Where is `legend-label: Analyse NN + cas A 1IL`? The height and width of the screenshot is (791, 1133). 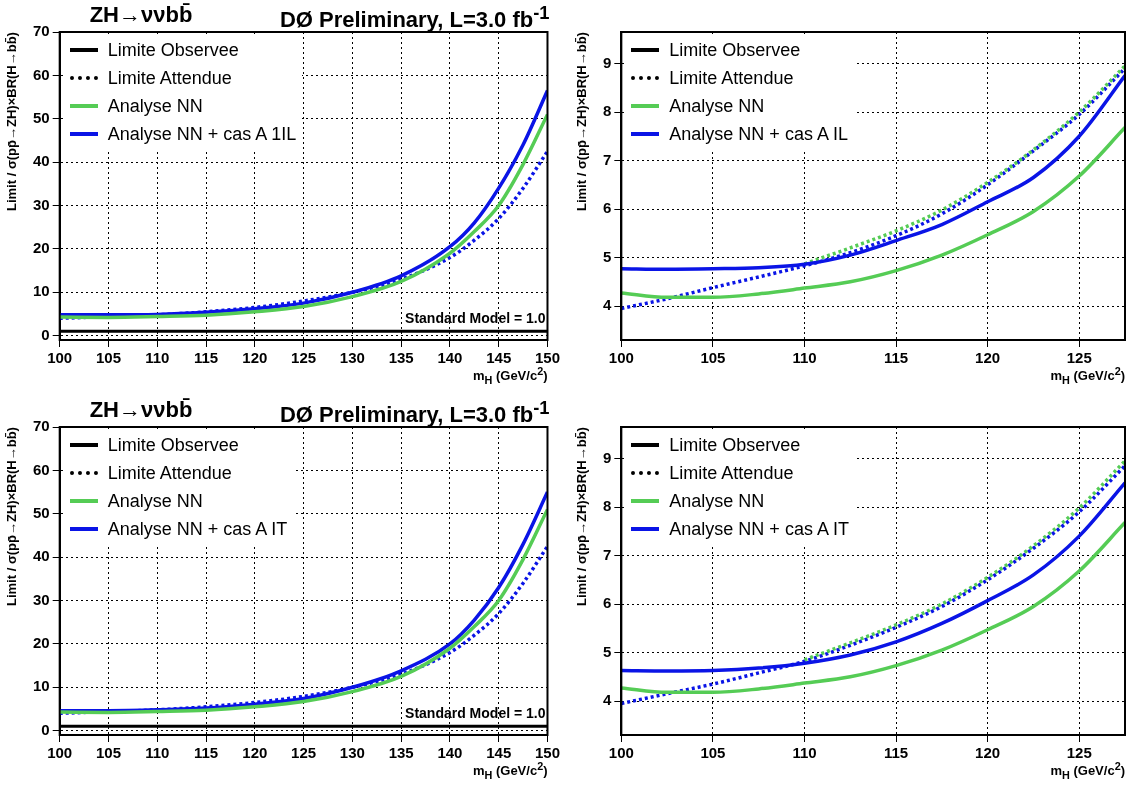 legend-label: Analyse NN + cas A 1IL is located at coordinates (202, 134).